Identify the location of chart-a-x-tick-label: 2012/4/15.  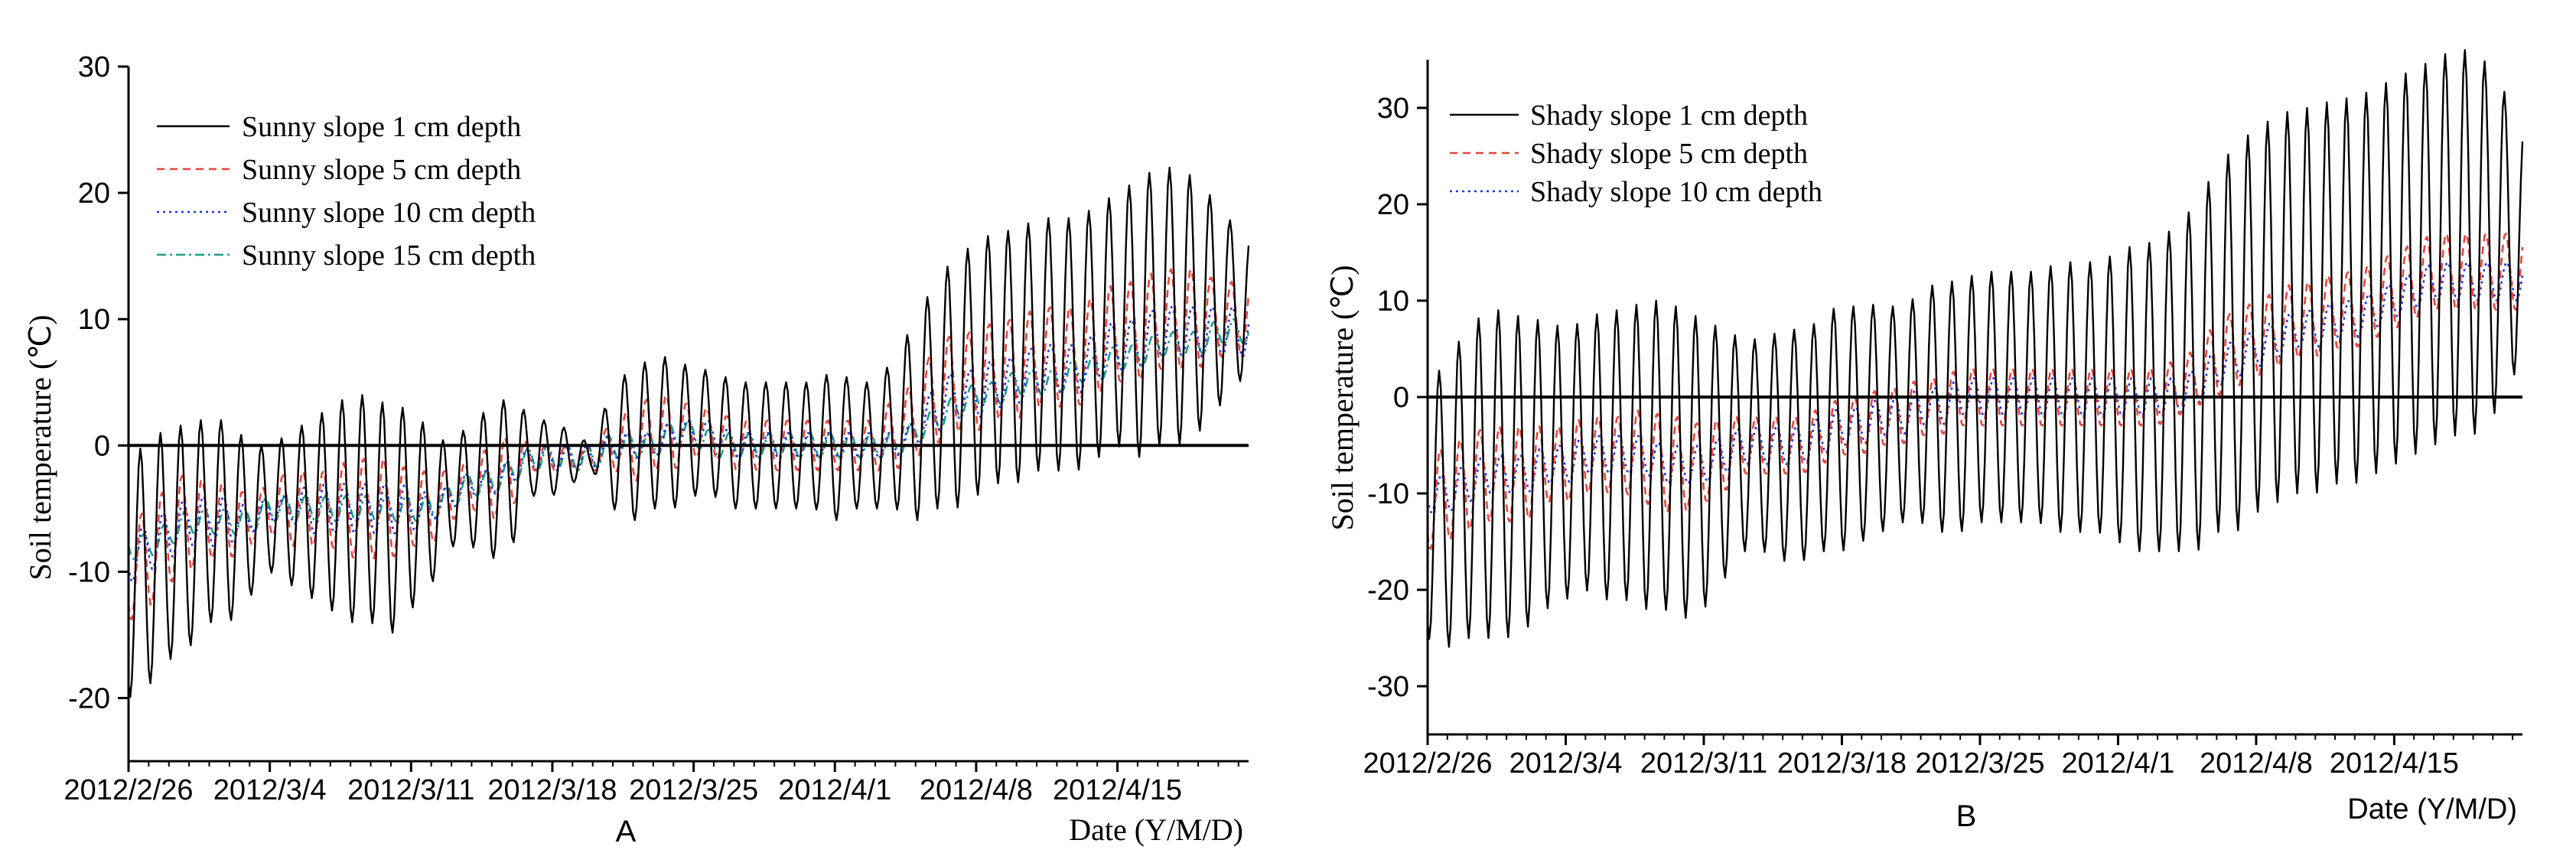
(1118, 790).